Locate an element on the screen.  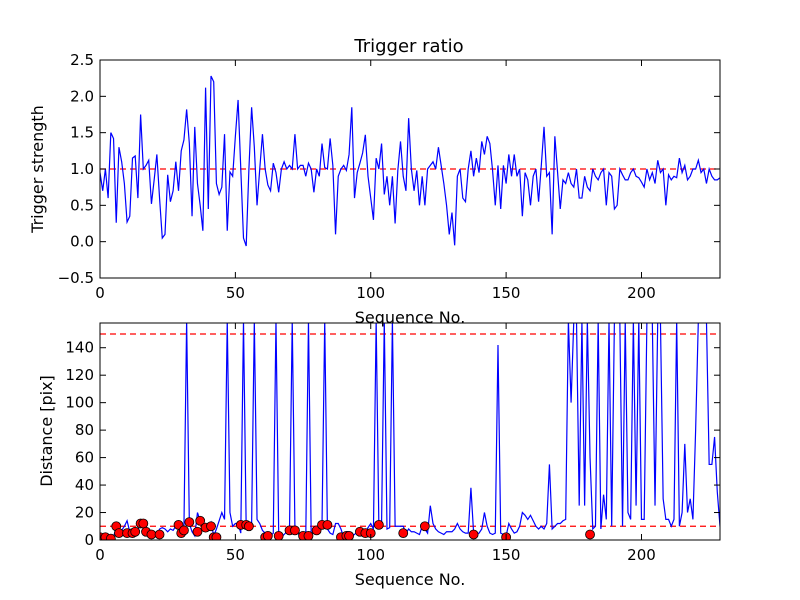
y-tick-label: 0.0 is located at coordinates (82, 242).